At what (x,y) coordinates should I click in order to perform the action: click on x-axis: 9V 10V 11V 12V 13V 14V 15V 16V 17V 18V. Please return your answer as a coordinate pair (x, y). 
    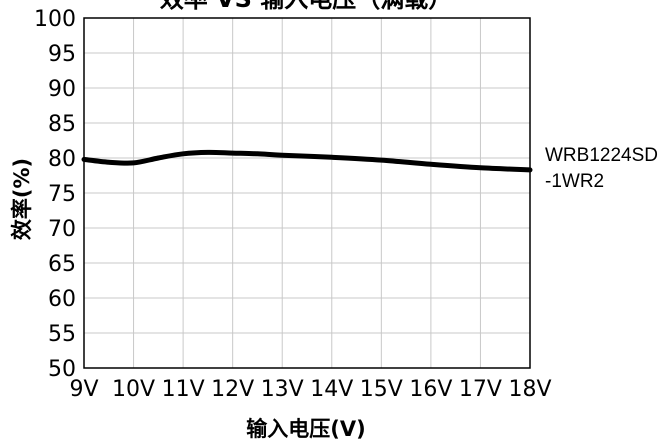
    Looking at the image, I should click on (310, 389).